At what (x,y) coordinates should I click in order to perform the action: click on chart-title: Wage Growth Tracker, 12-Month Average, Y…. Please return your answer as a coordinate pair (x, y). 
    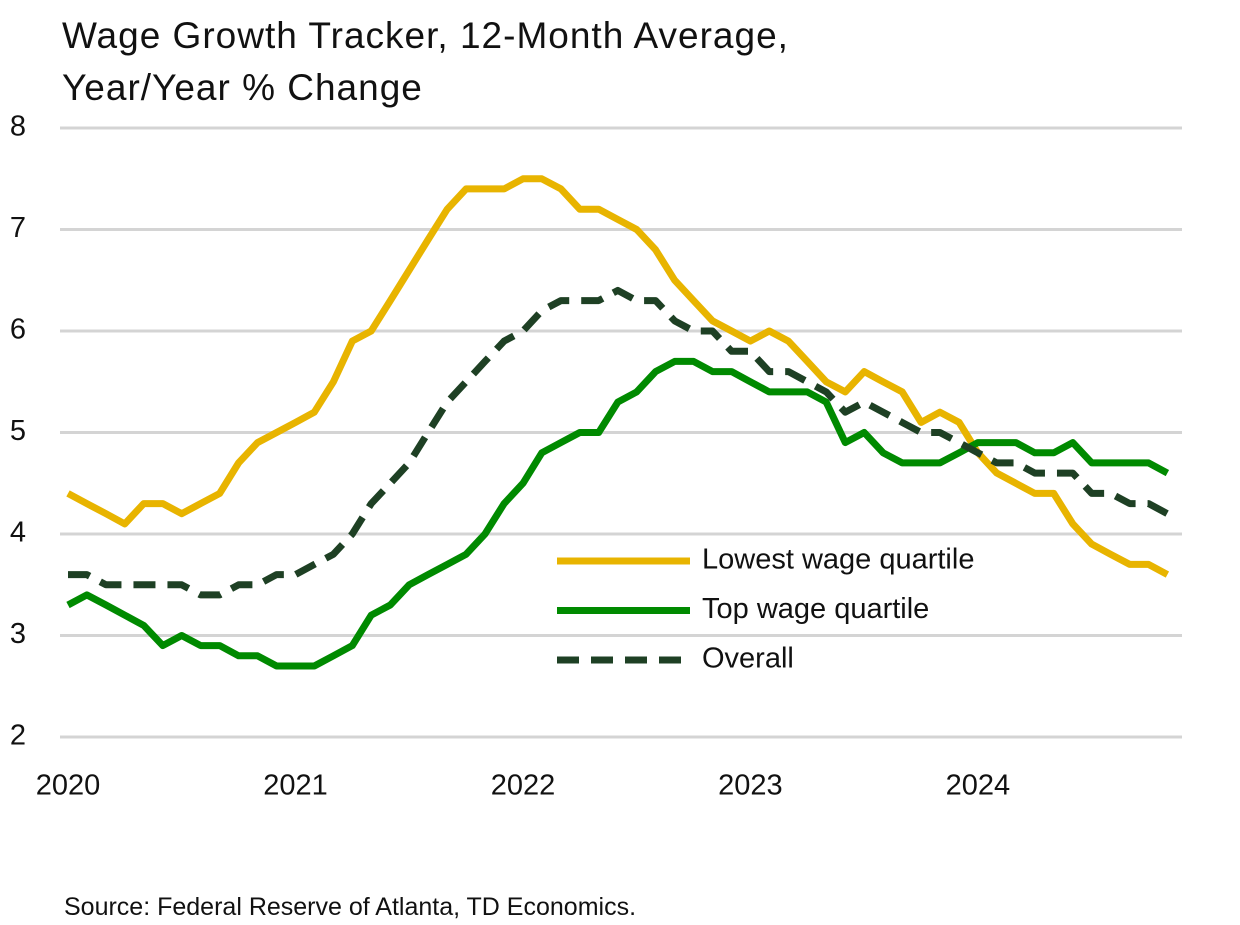
    Looking at the image, I should click on (425, 61).